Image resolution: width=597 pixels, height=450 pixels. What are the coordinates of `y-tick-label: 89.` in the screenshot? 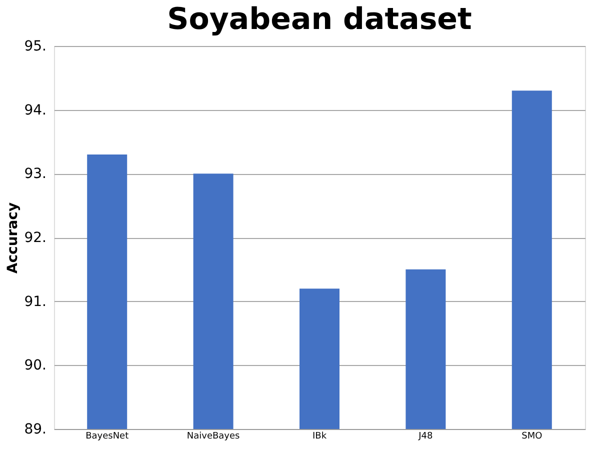 It's located at (35, 430).